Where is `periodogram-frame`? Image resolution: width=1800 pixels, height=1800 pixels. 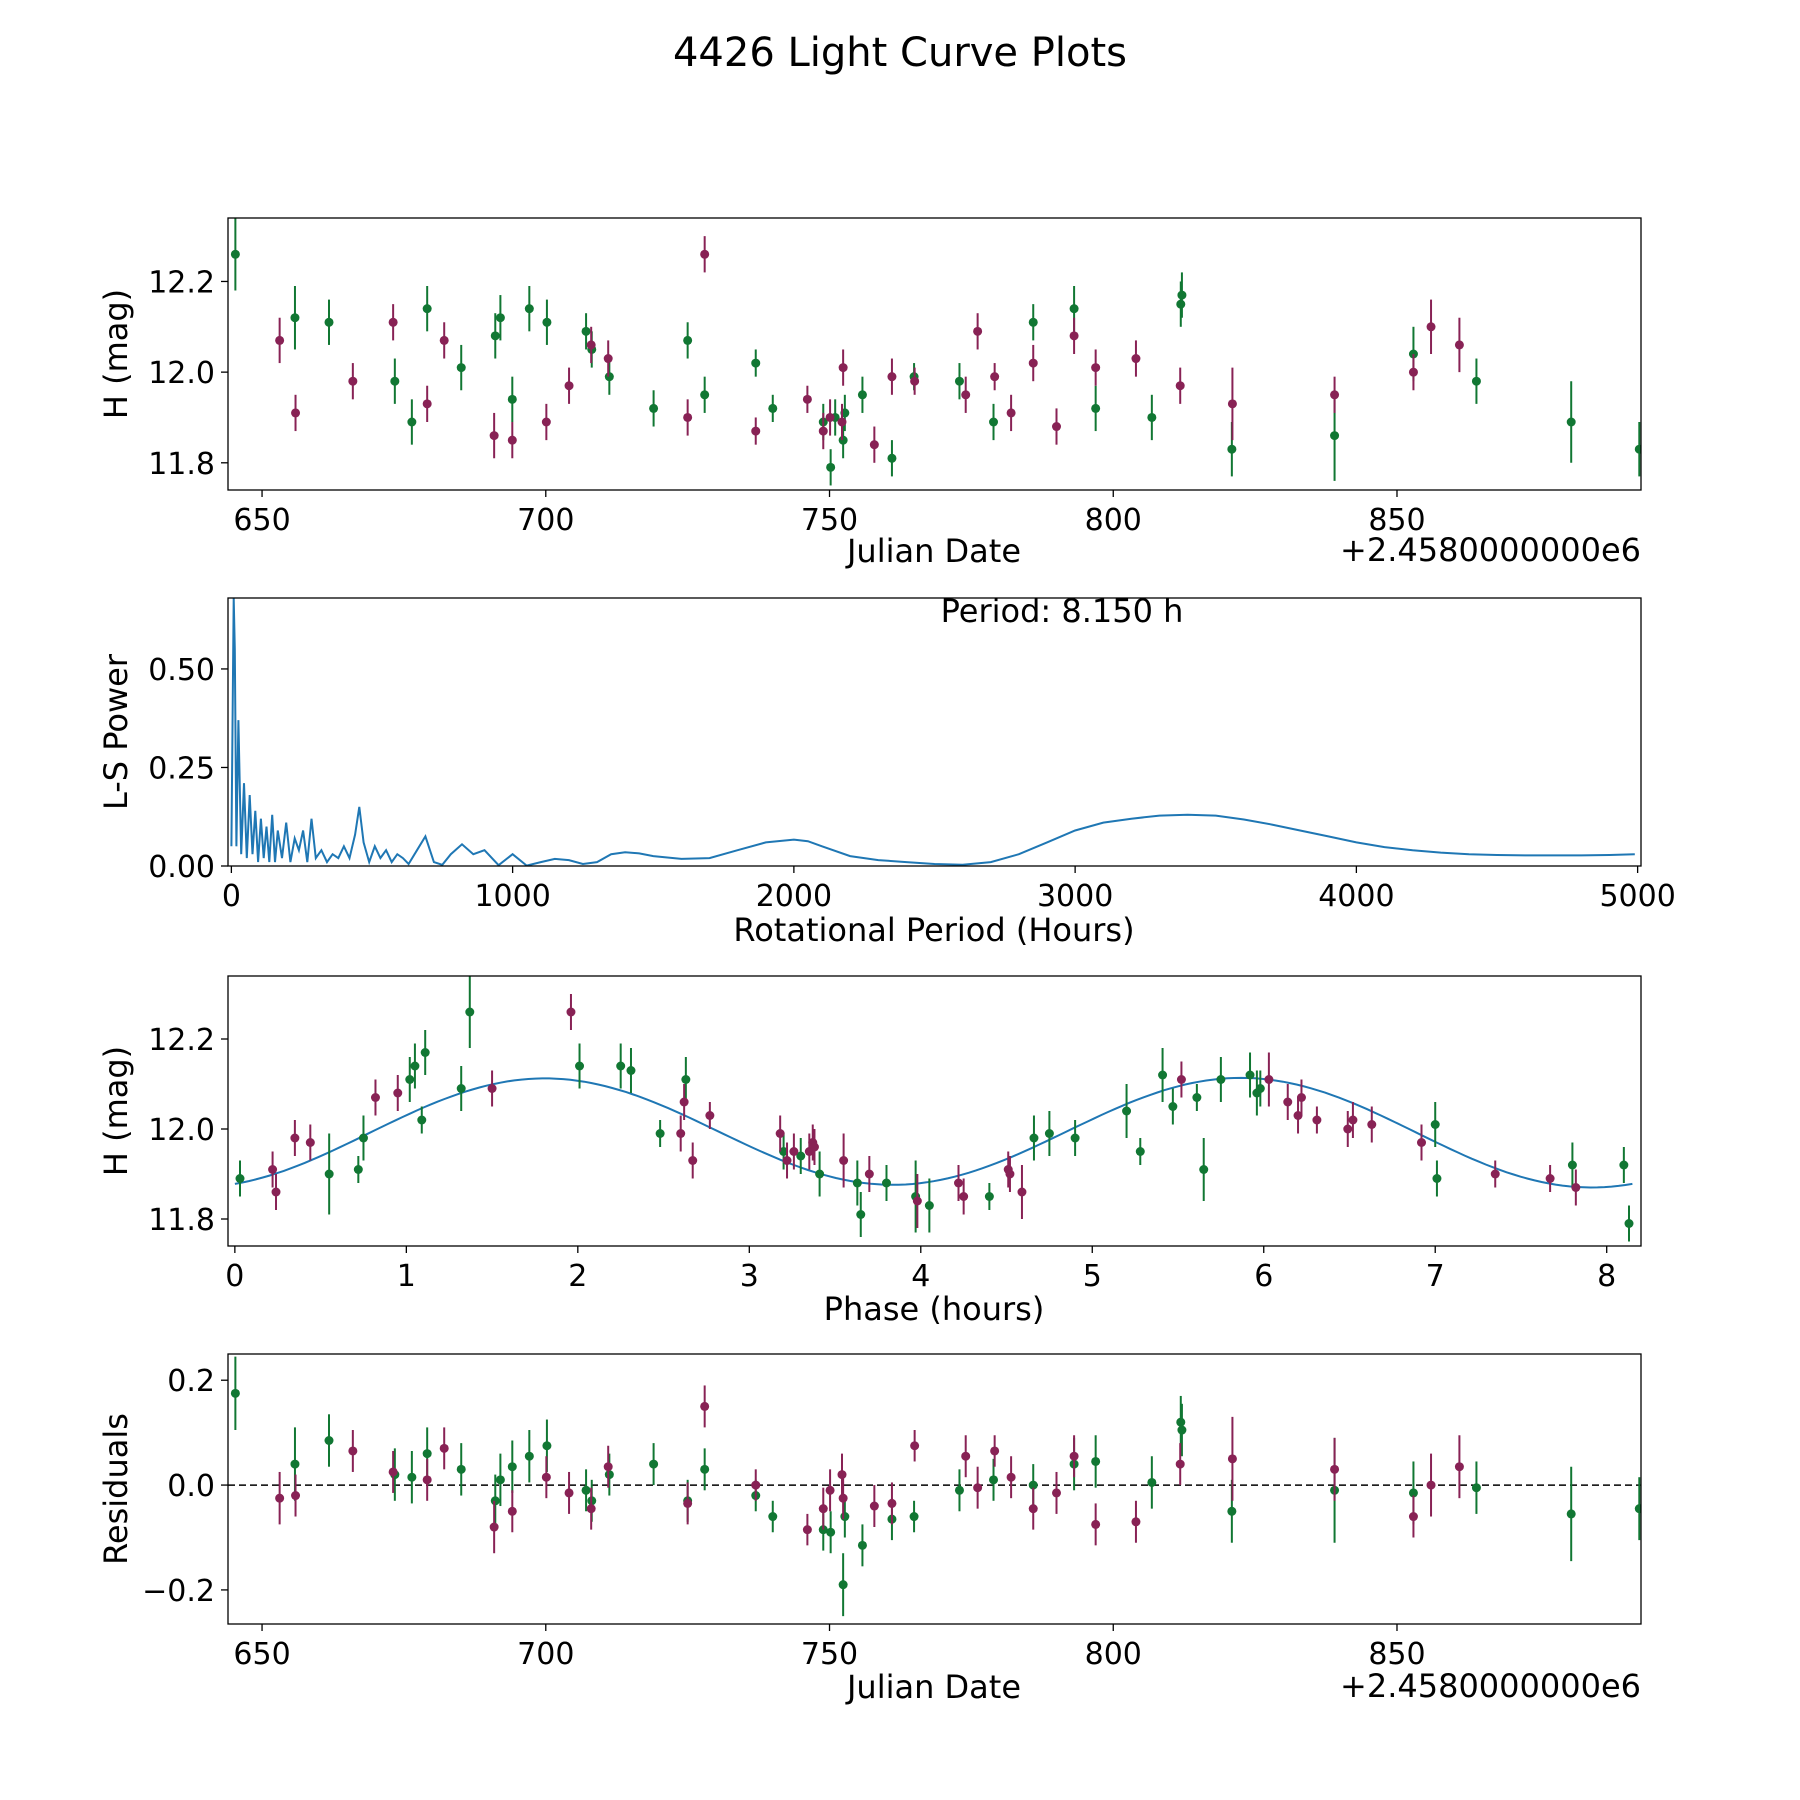
periodogram-frame is located at coordinates (934, 732).